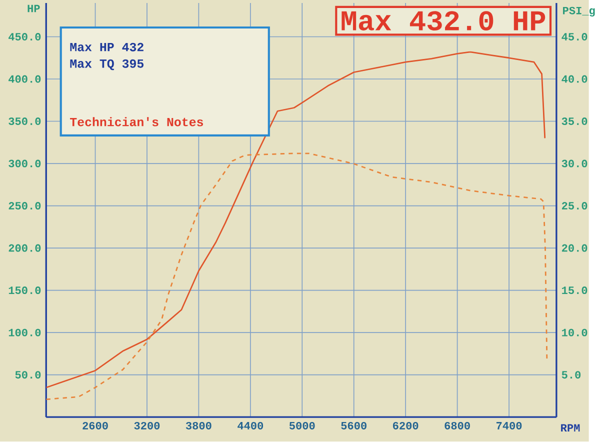 The height and width of the screenshot is (442, 600). I want to click on y-tick-label: 350.0, so click(24, 122).